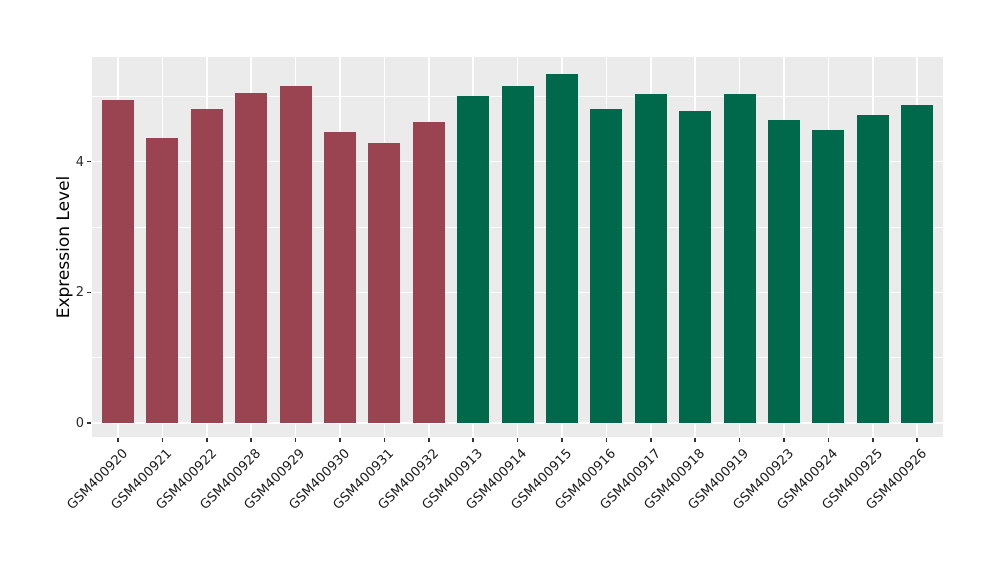 This screenshot has height=580, width=1000. What do you see at coordinates (79, 162) in the screenshot?
I see `y-tick-label: 4` at bounding box center [79, 162].